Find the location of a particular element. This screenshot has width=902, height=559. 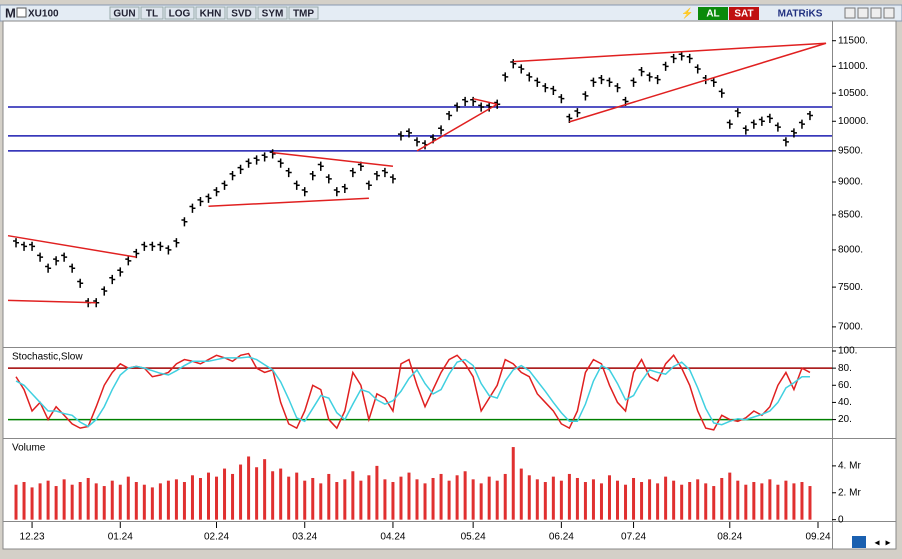

y-tick-label: 7500. is located at coordinates (850, 287).